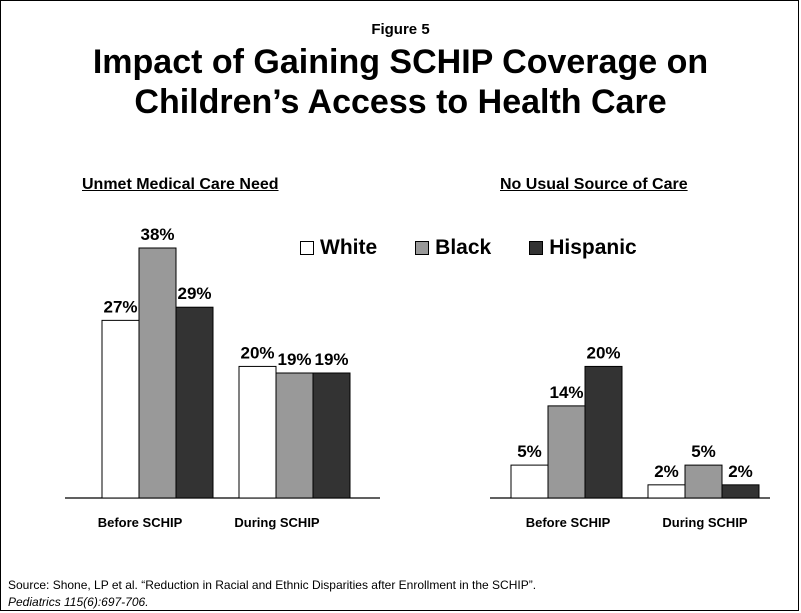 This screenshot has height=613, width=801. What do you see at coordinates (349, 247) in the screenshot?
I see `legend-label-white: White` at bounding box center [349, 247].